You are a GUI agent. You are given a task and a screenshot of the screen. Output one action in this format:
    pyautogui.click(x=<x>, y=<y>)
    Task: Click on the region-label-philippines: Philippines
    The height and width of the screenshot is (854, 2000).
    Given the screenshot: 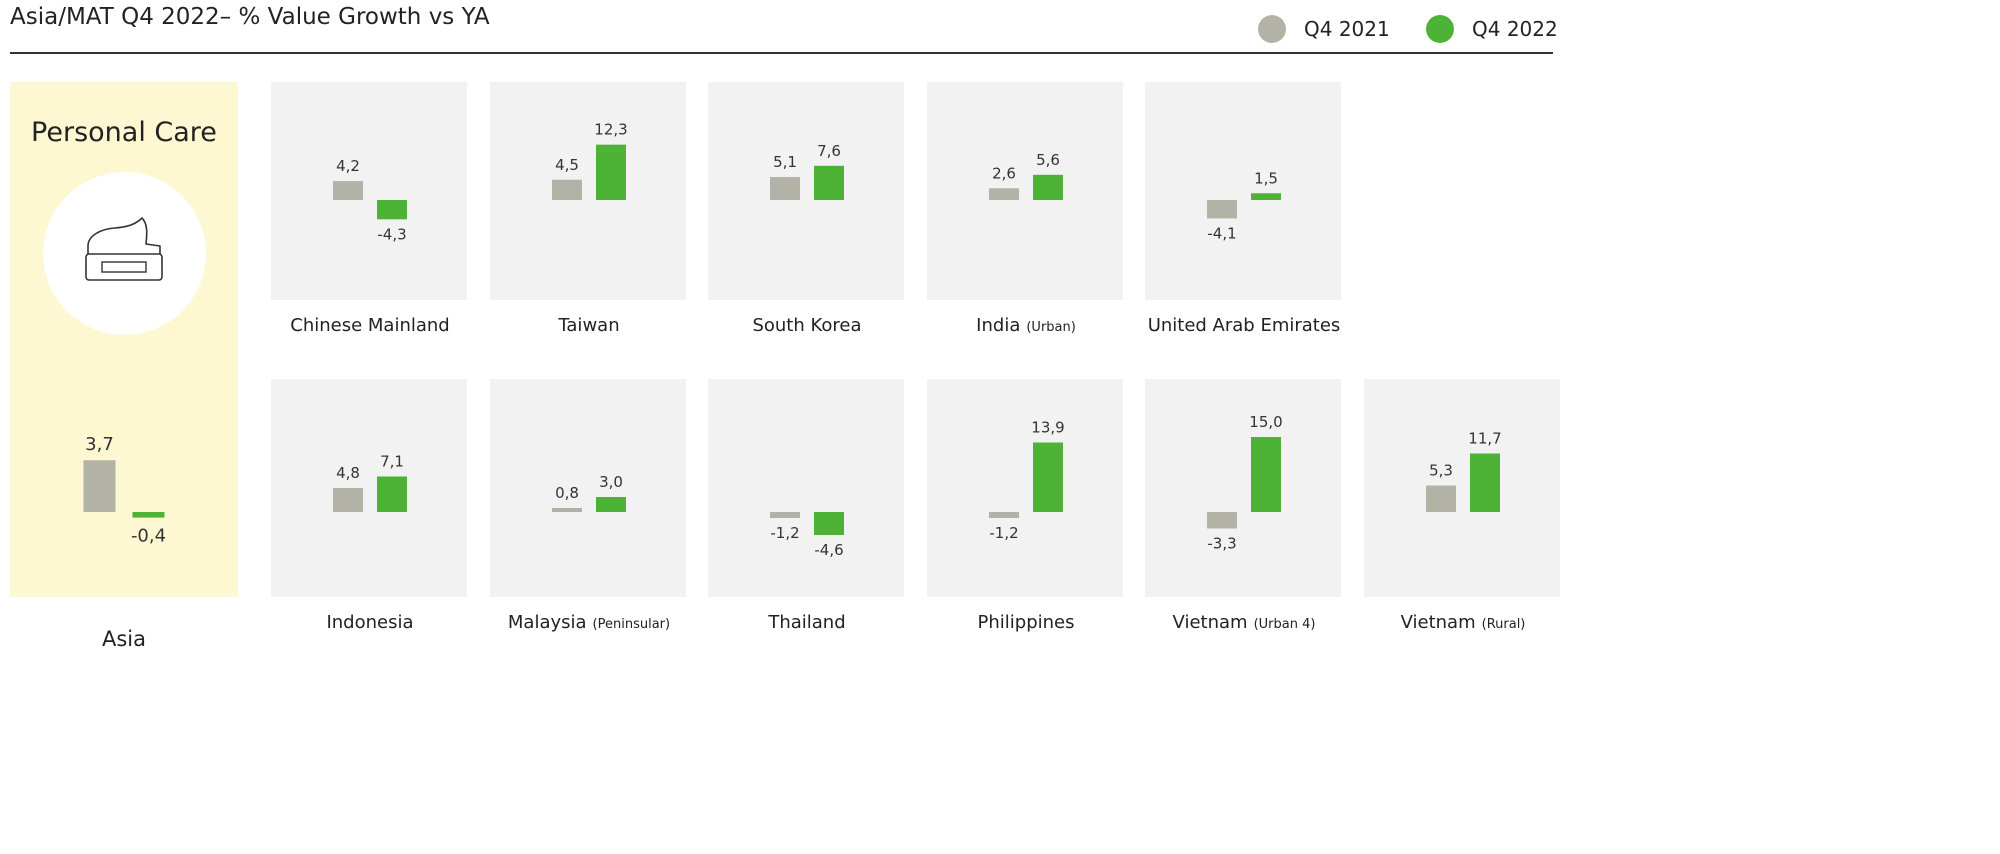 What is the action you would take?
    pyautogui.click(x=1026, y=622)
    